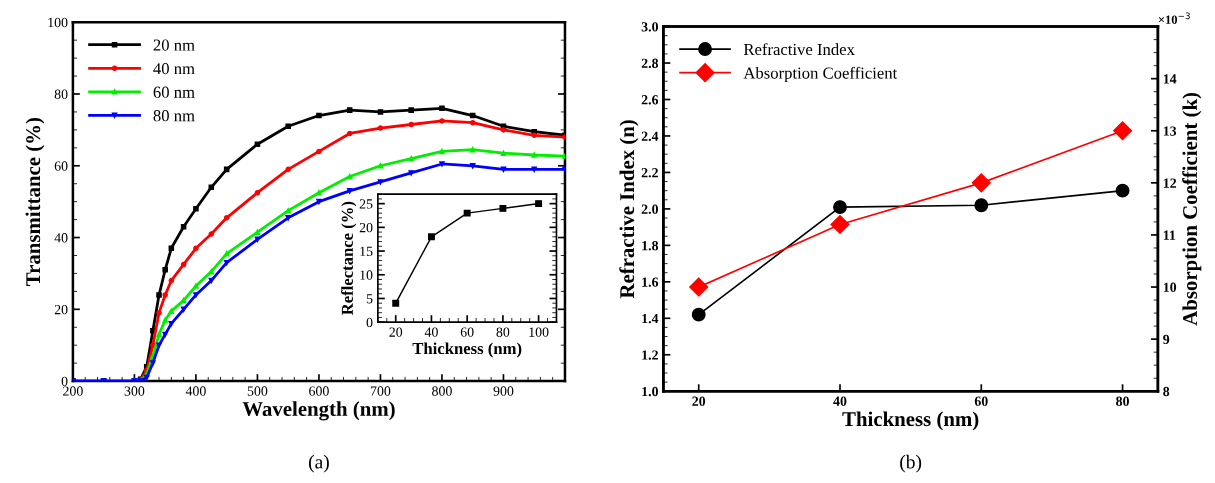 The image size is (1215, 483). What do you see at coordinates (369, 299) in the screenshot?
I see `y-tick-label: 5` at bounding box center [369, 299].